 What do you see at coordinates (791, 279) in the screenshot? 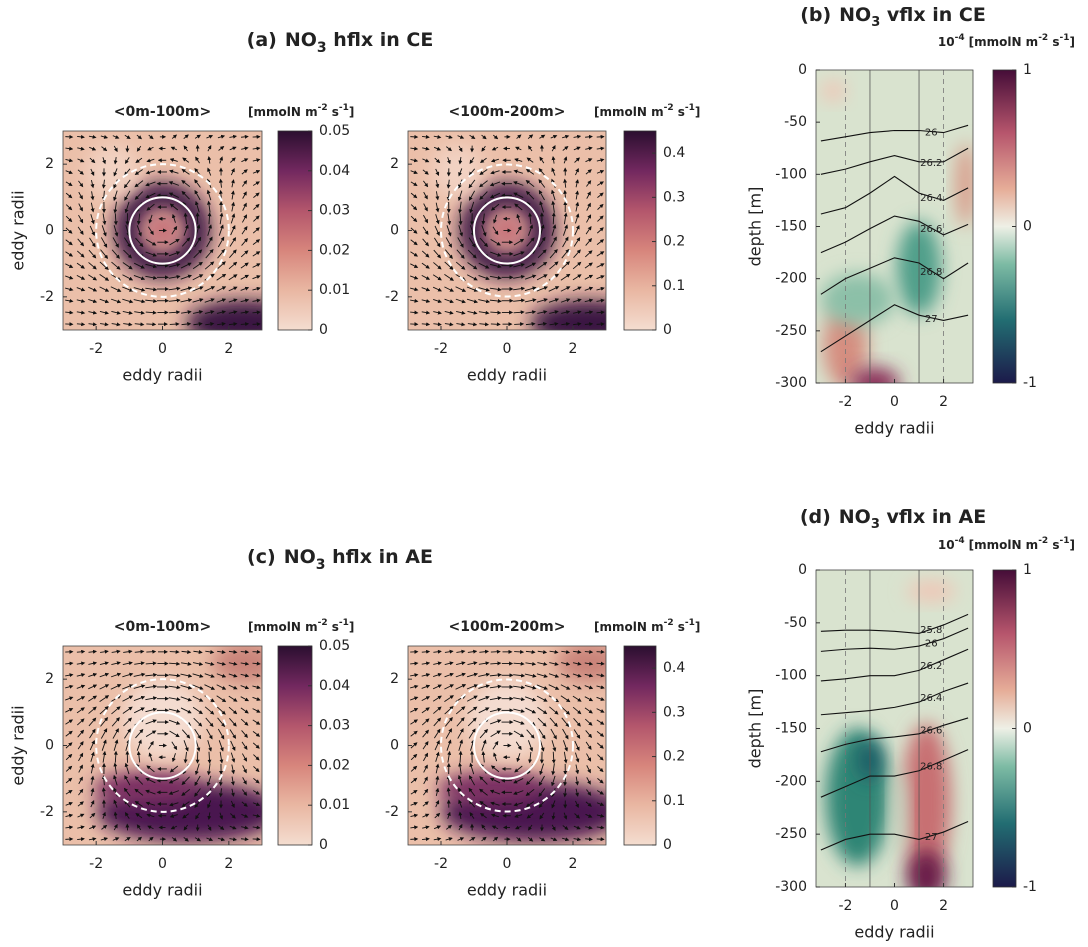
I see `y-tick-label: -200` at bounding box center [791, 279].